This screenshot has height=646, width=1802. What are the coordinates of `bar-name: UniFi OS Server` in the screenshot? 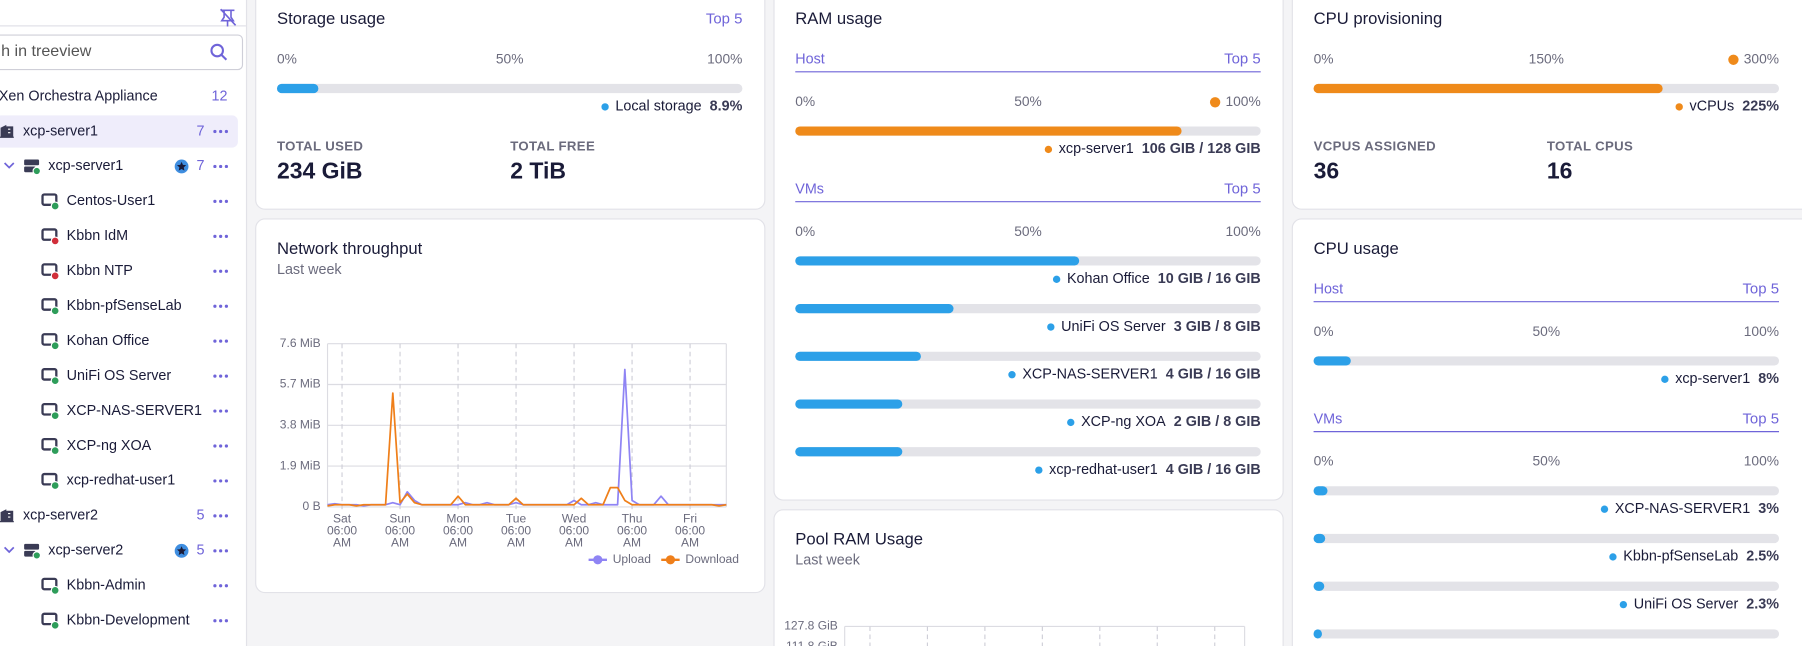 It's located at (1686, 604).